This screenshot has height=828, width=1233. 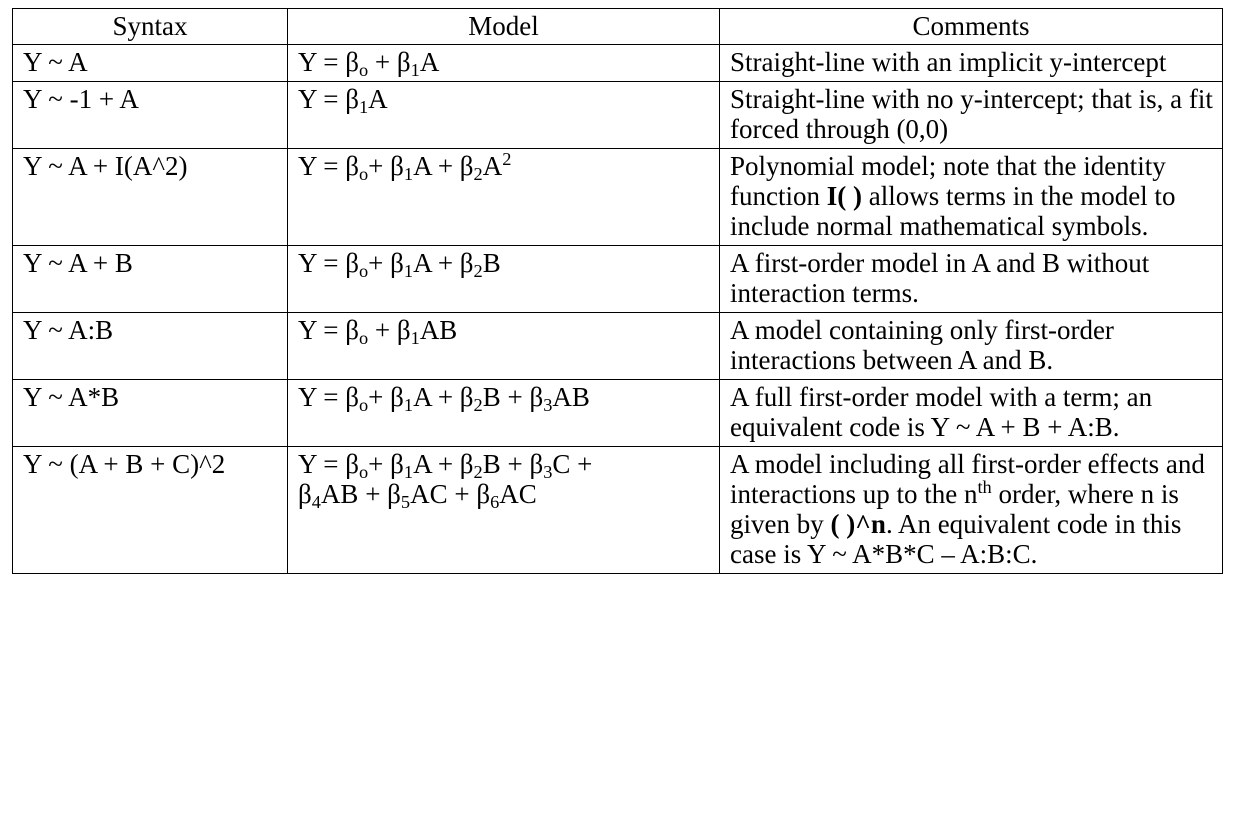 What do you see at coordinates (503, 413) in the screenshot?
I see `model-cell: Y = βo+ β1A + β2B + β3AB` at bounding box center [503, 413].